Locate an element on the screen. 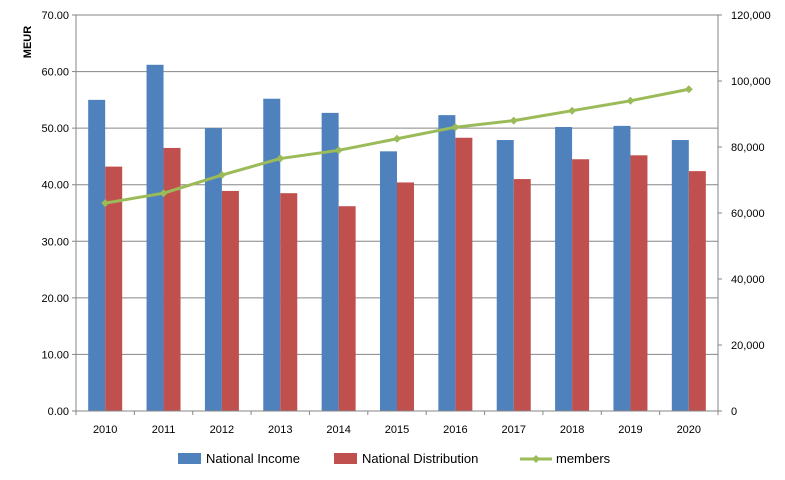  y2-tick-label: 0 is located at coordinates (734, 412).